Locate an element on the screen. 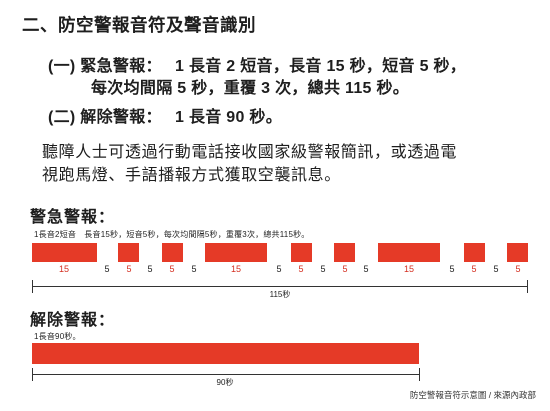 Image resolution: width=550 pixels, height=411 pixels. allclear-axis-line is located at coordinates (226, 374).